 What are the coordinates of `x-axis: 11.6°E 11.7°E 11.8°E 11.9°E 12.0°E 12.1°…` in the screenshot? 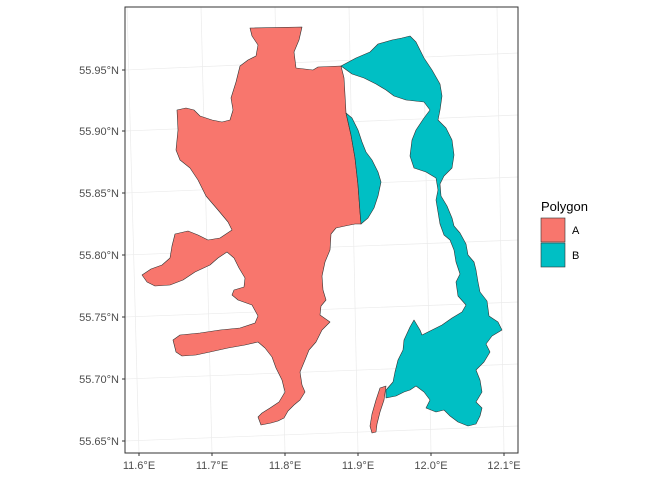 It's located at (322, 462).